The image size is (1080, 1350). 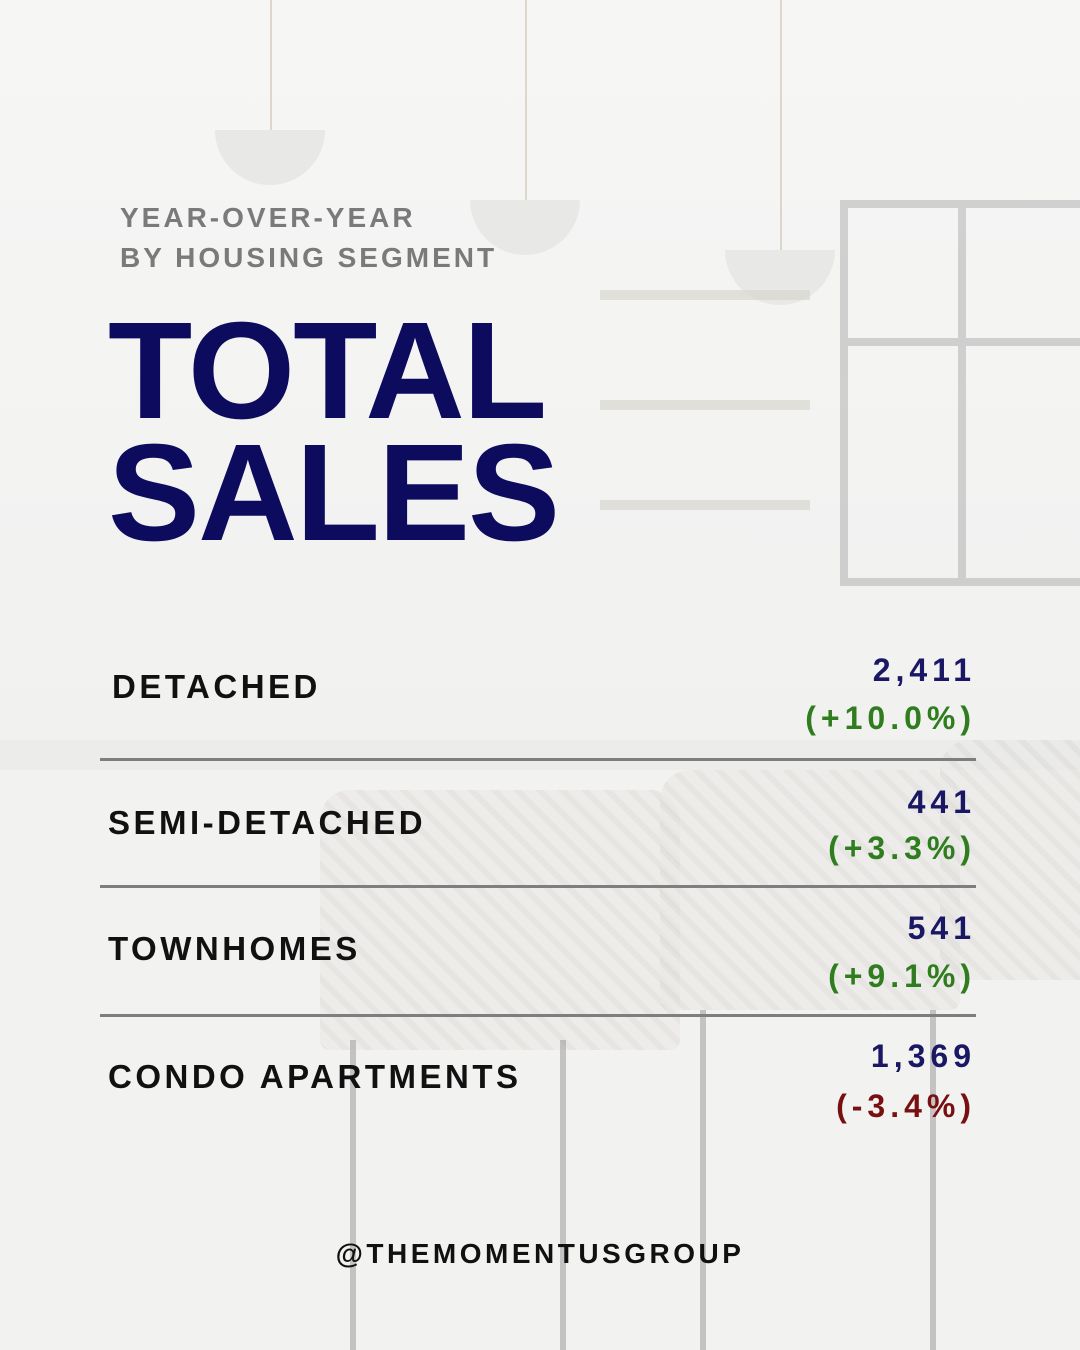 What do you see at coordinates (924, 670) in the screenshot?
I see `segment-sales-value: 2,411` at bounding box center [924, 670].